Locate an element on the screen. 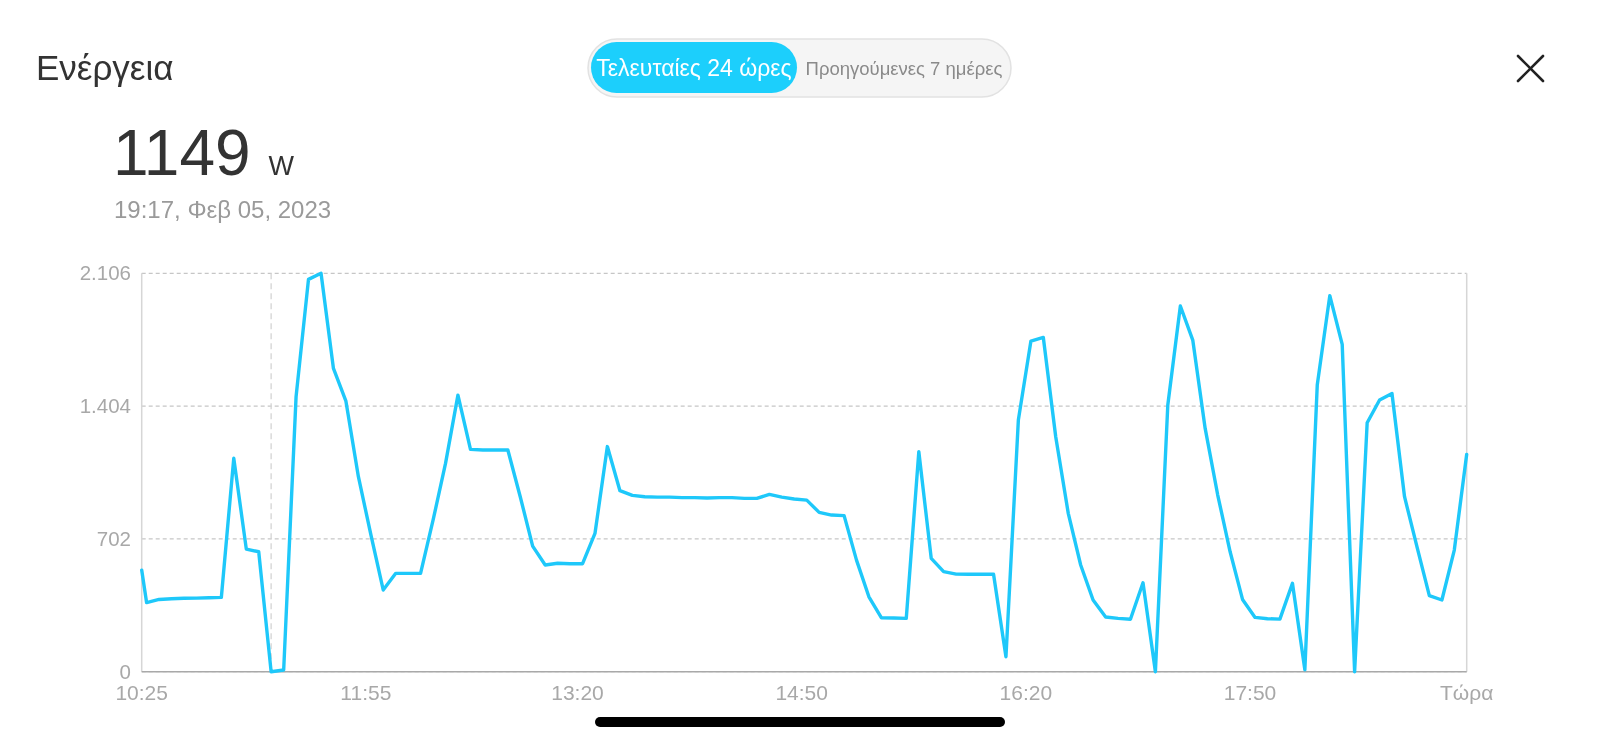 The height and width of the screenshot is (740, 1600). x-tick-label: Τώρα is located at coordinates (1467, 692).